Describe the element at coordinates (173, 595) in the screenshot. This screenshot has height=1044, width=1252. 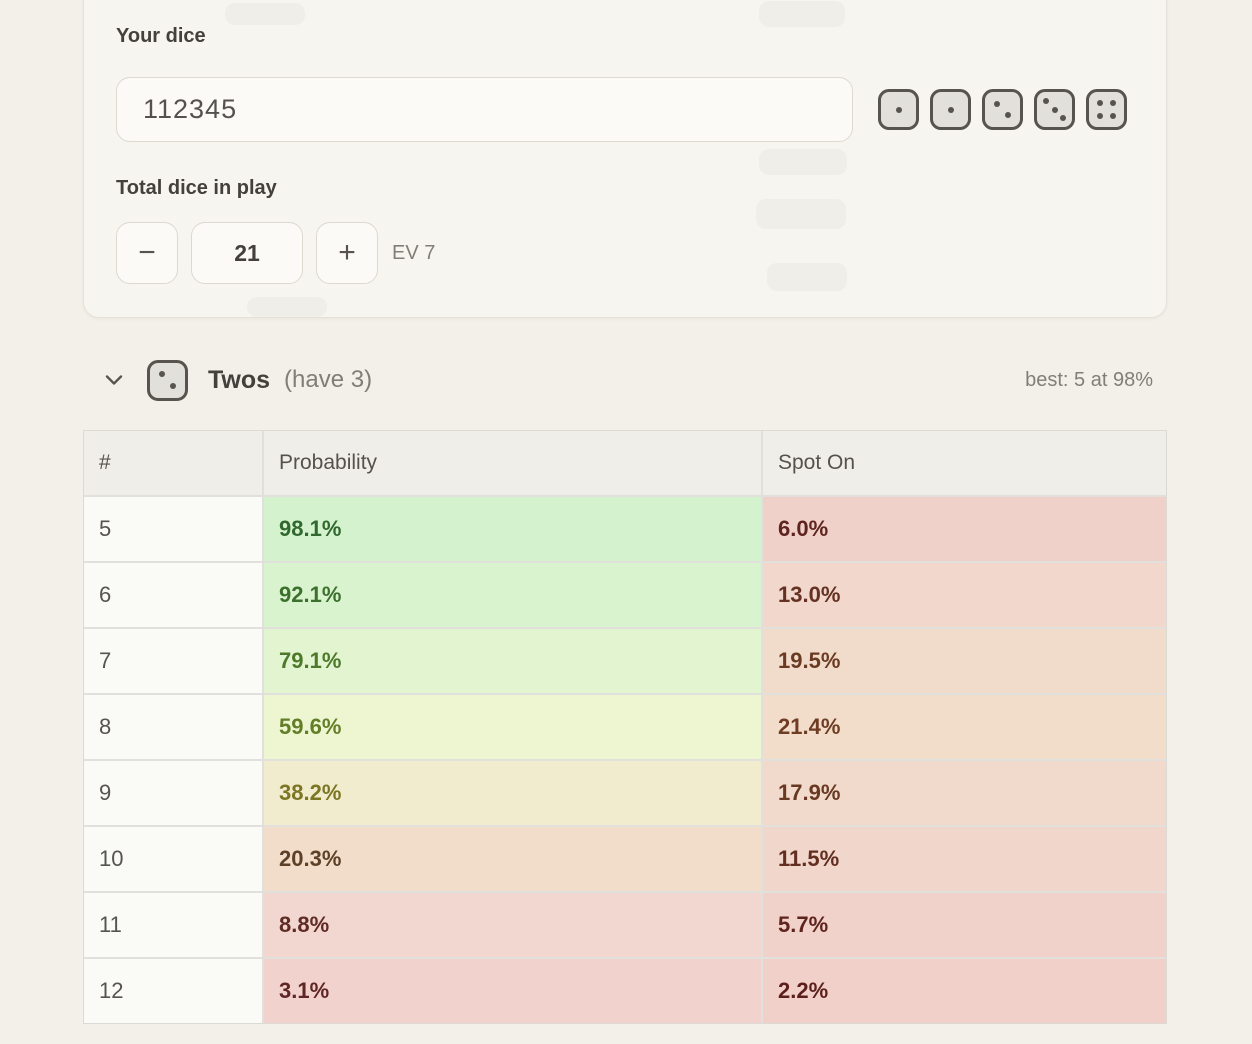
I see `table-cell-count: 6` at that location.